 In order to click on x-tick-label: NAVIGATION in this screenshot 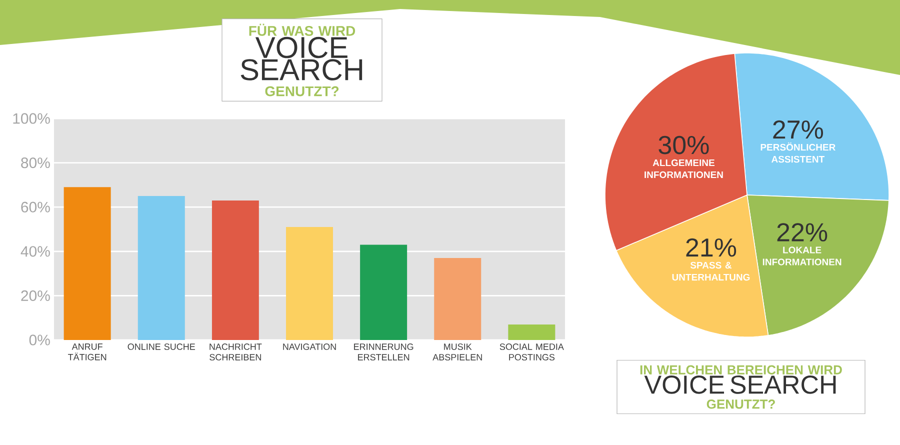, I will do `click(309, 347)`.